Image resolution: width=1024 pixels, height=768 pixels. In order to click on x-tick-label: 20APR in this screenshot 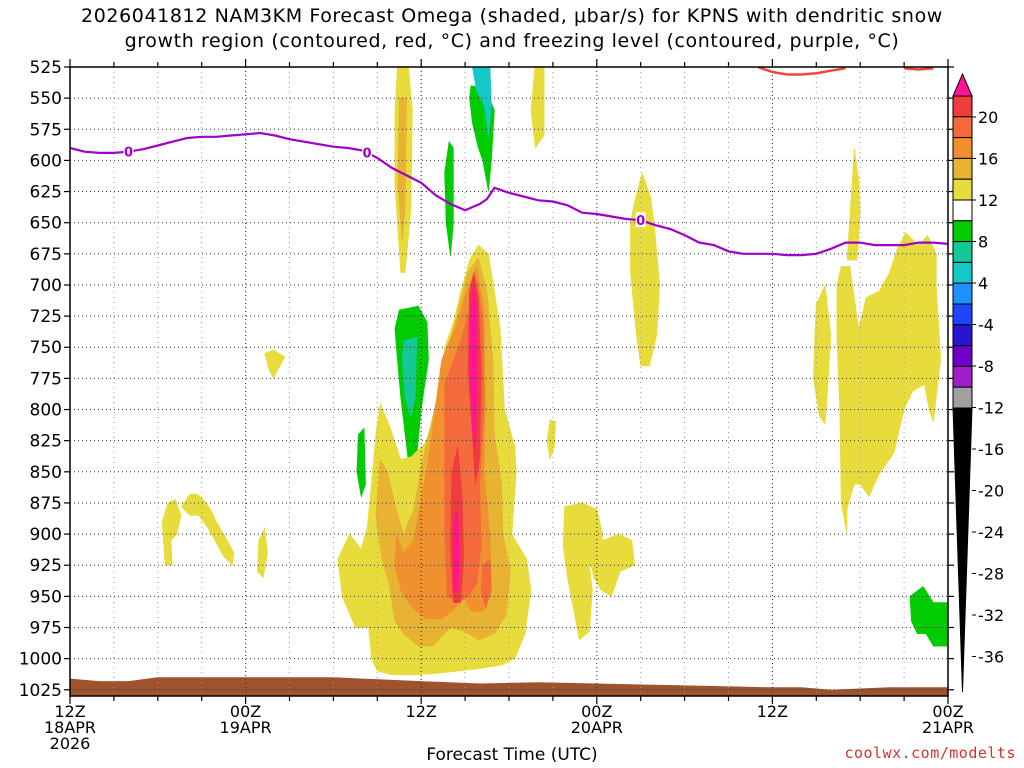, I will do `click(597, 727)`.